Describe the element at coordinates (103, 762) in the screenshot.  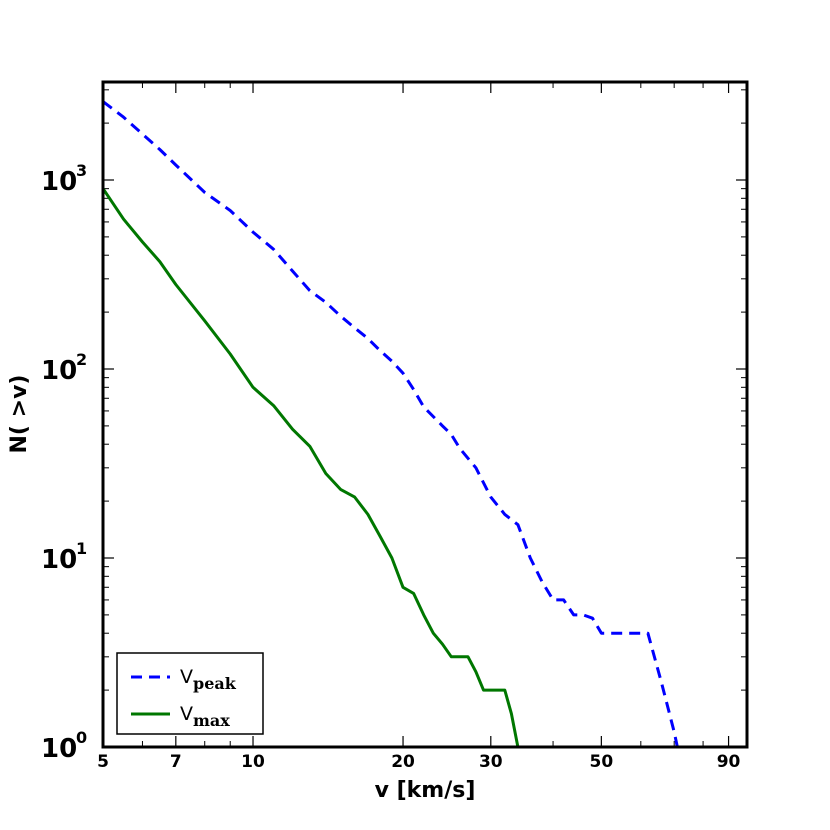
I see `x-tick-label: 5` at that location.